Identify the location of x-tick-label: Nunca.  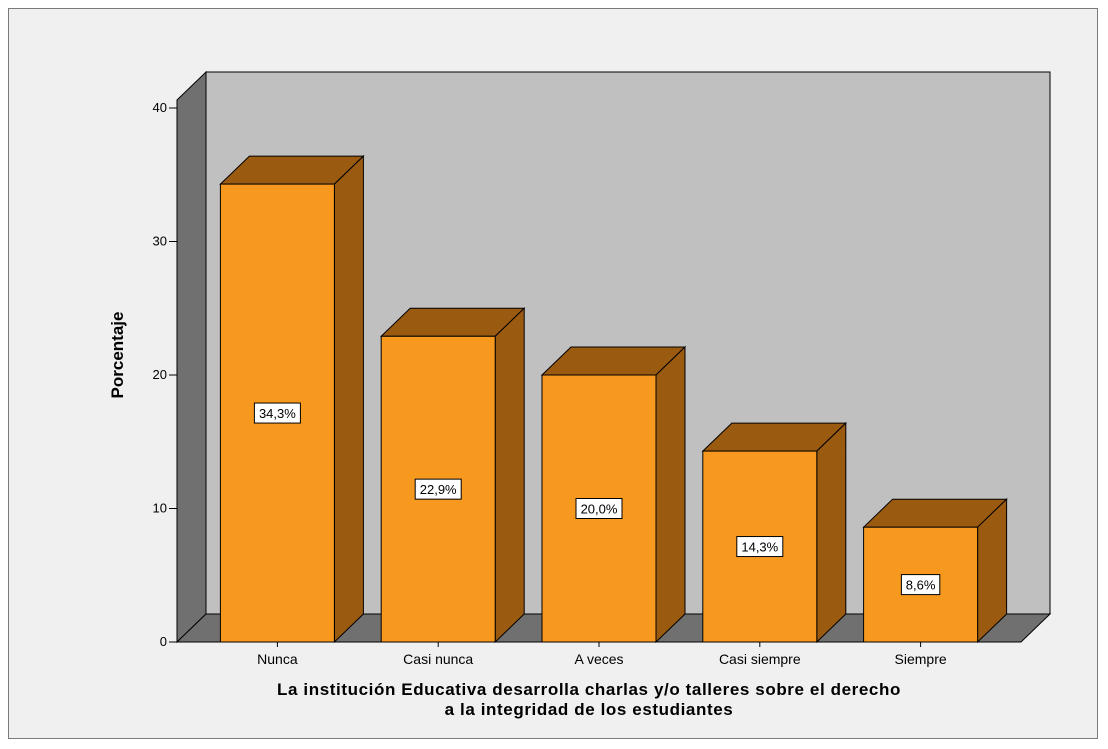
(277, 659).